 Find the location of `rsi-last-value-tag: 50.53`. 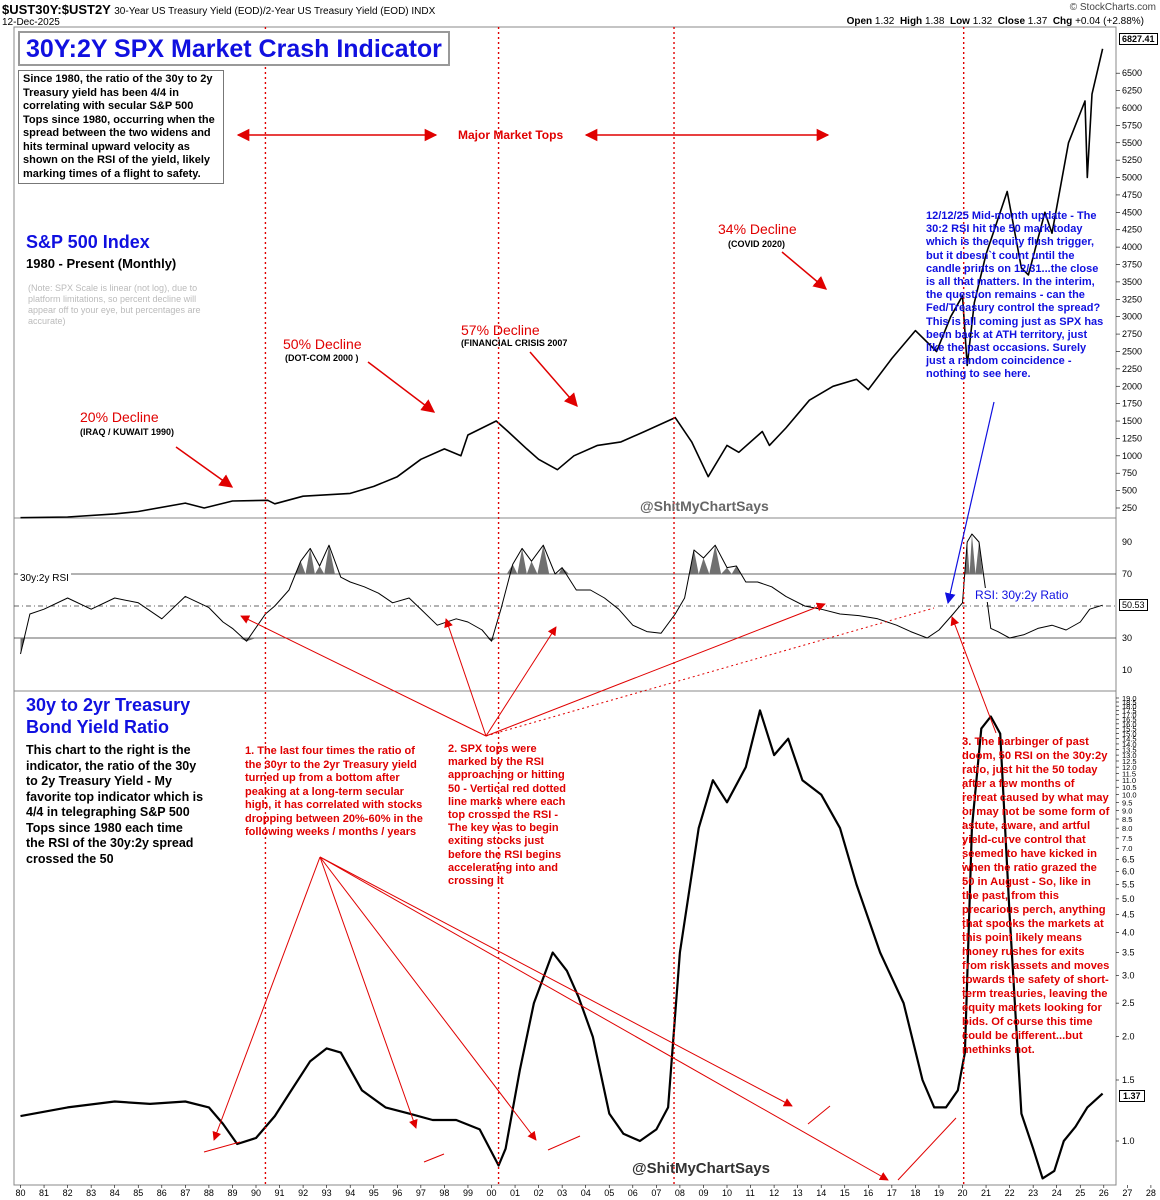

rsi-last-value-tag: 50.53 is located at coordinates (1133, 605).